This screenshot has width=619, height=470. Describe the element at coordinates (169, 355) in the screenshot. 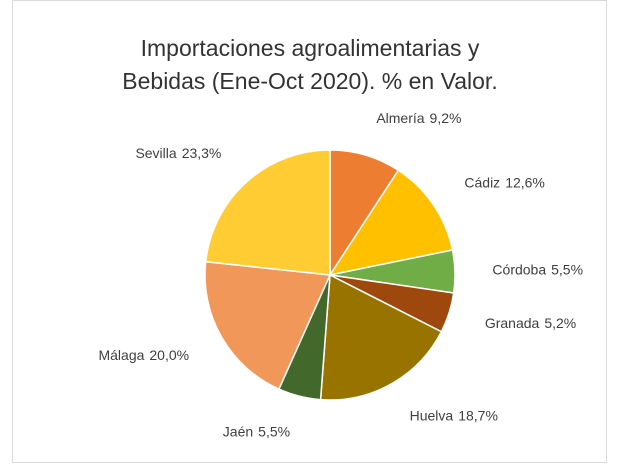

I see `label-value: 20,0%` at that location.